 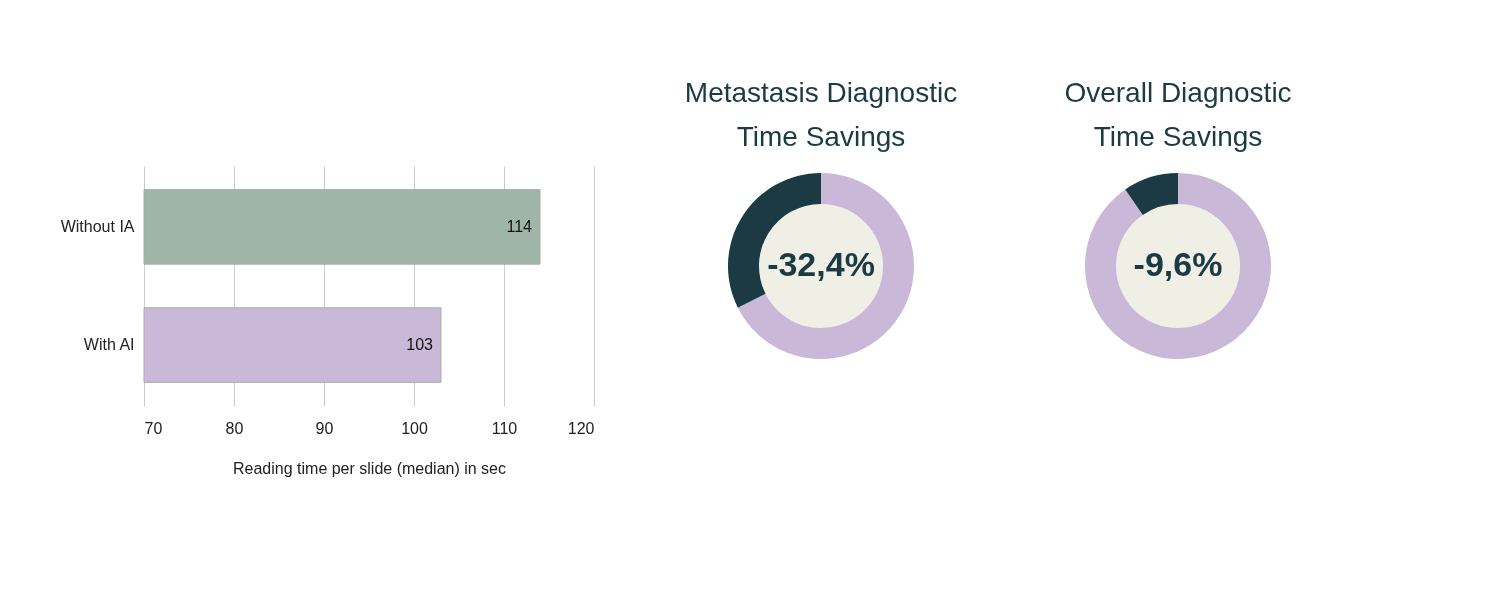 I want to click on chart-title: Overall Diagnostic Time Savings, so click(x=1178, y=114).